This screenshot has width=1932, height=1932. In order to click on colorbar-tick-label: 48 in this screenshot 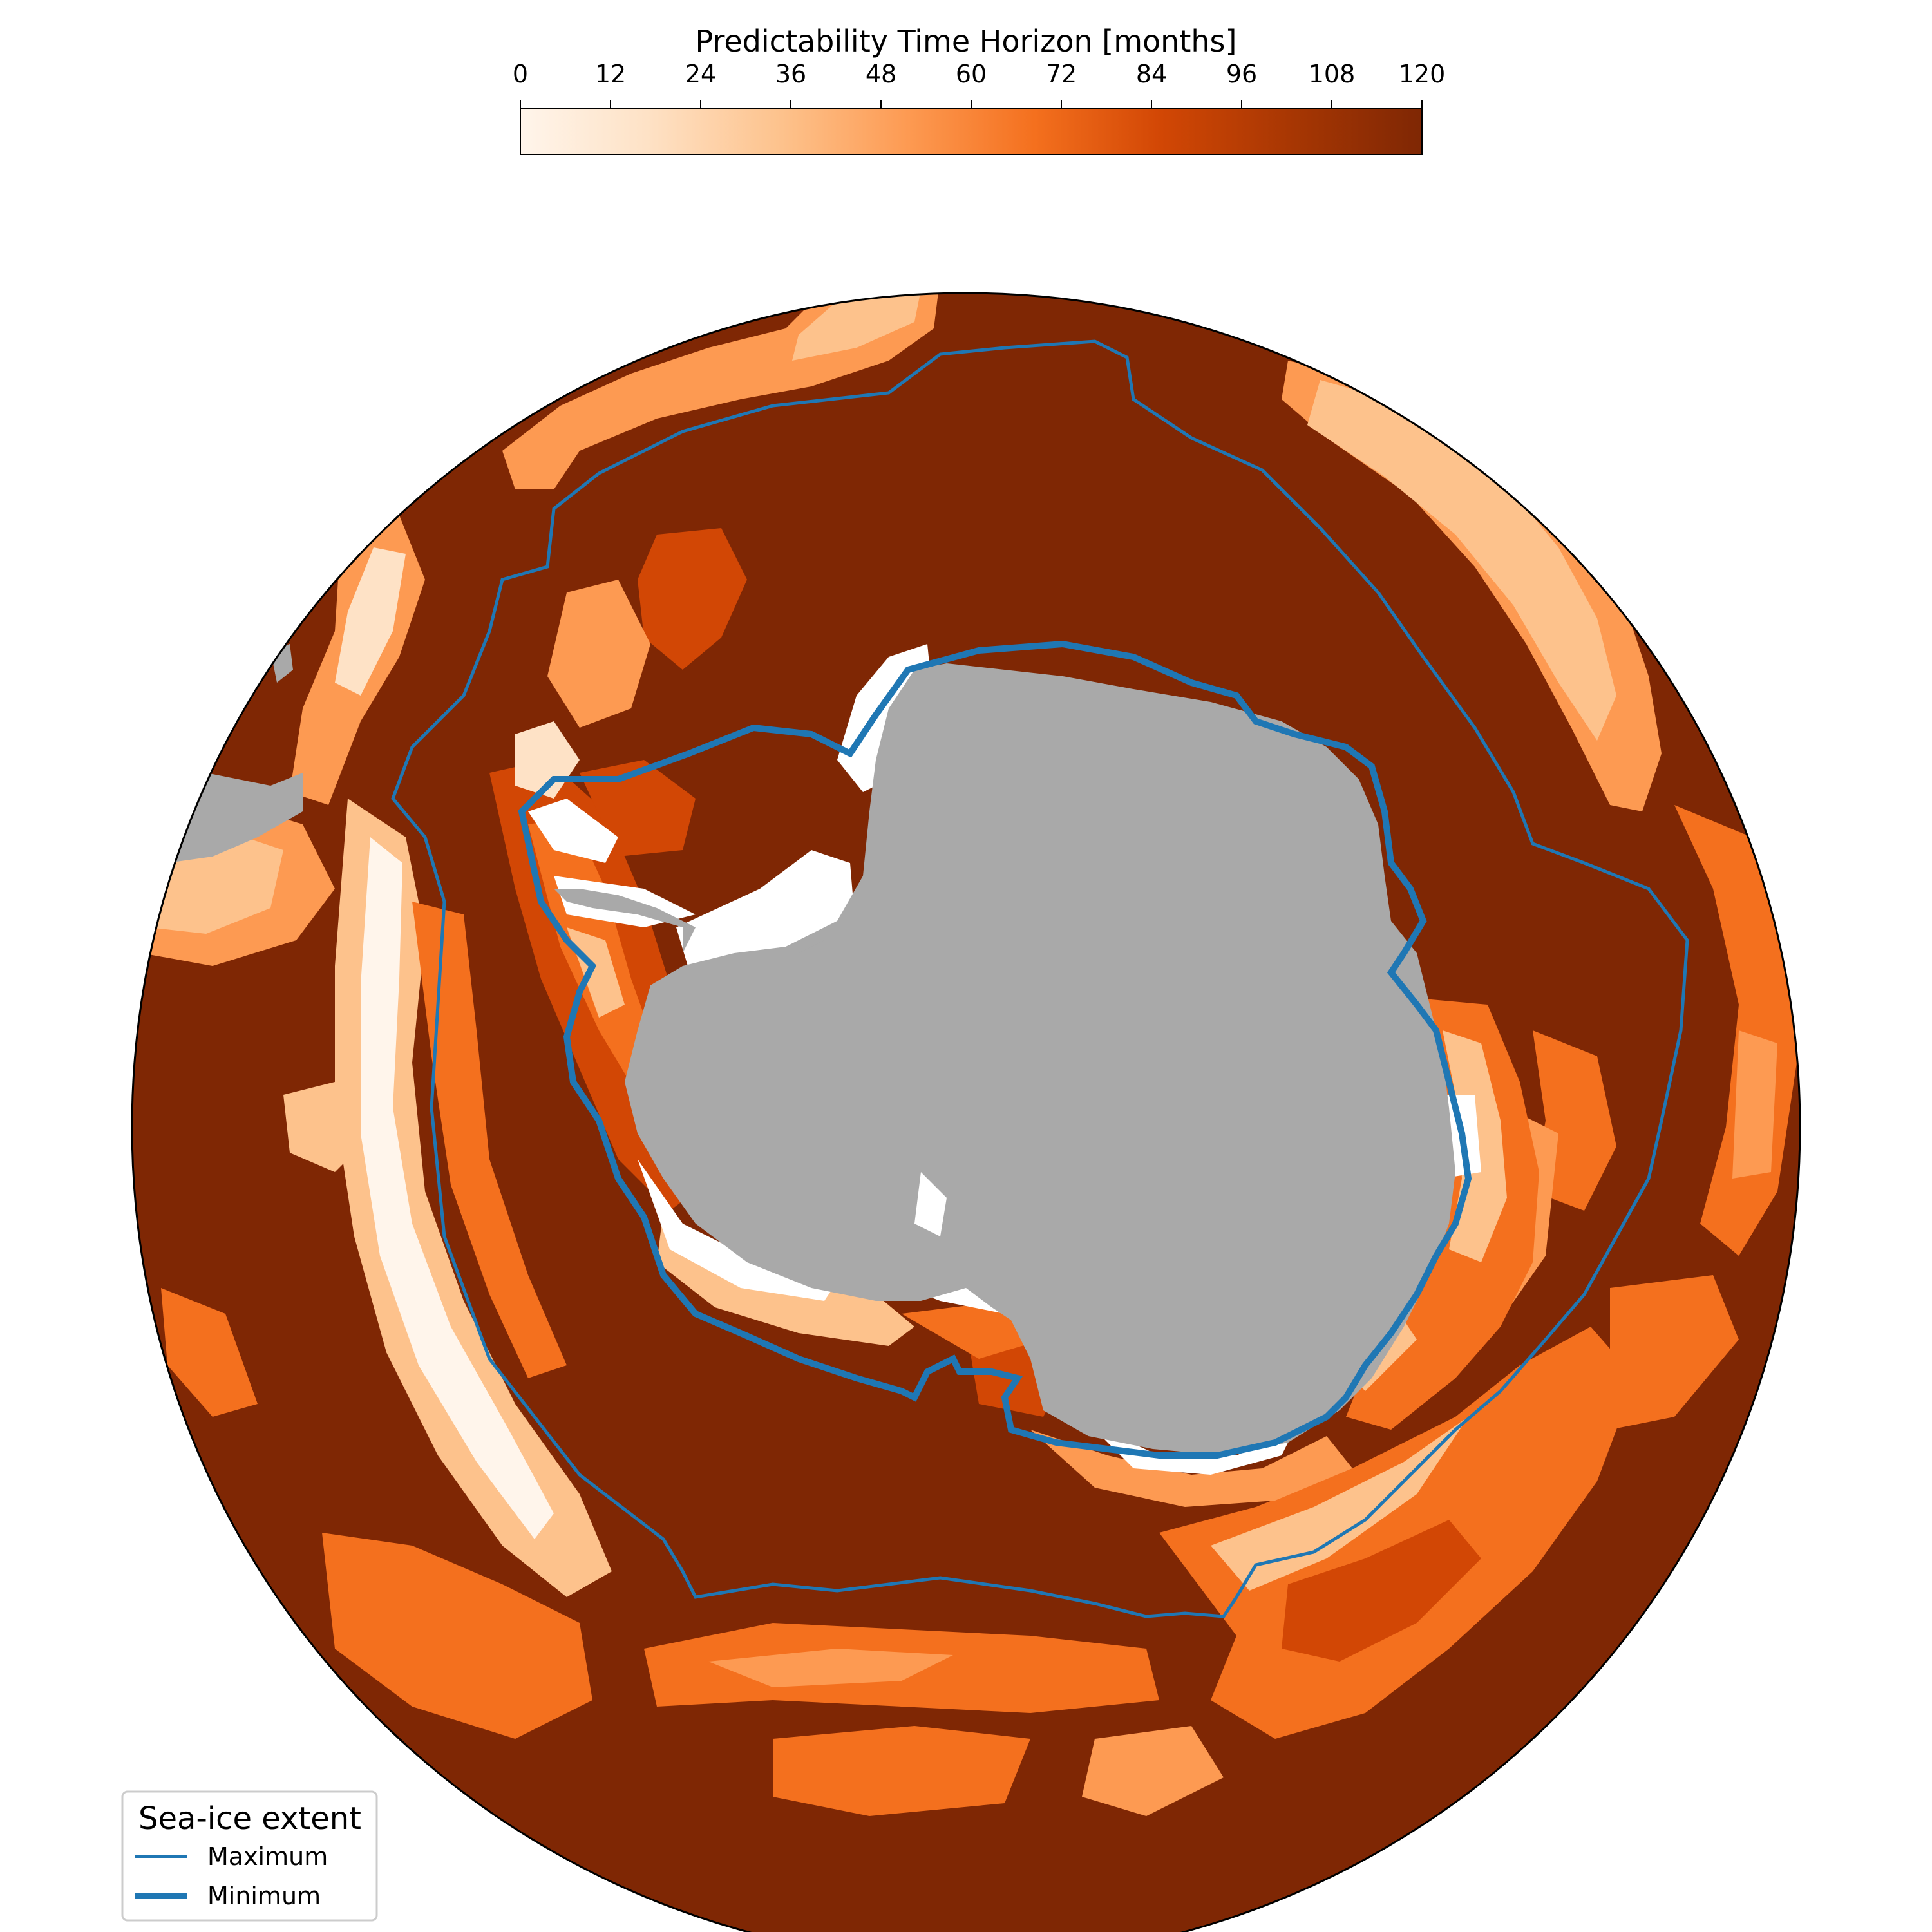, I will do `click(881, 74)`.